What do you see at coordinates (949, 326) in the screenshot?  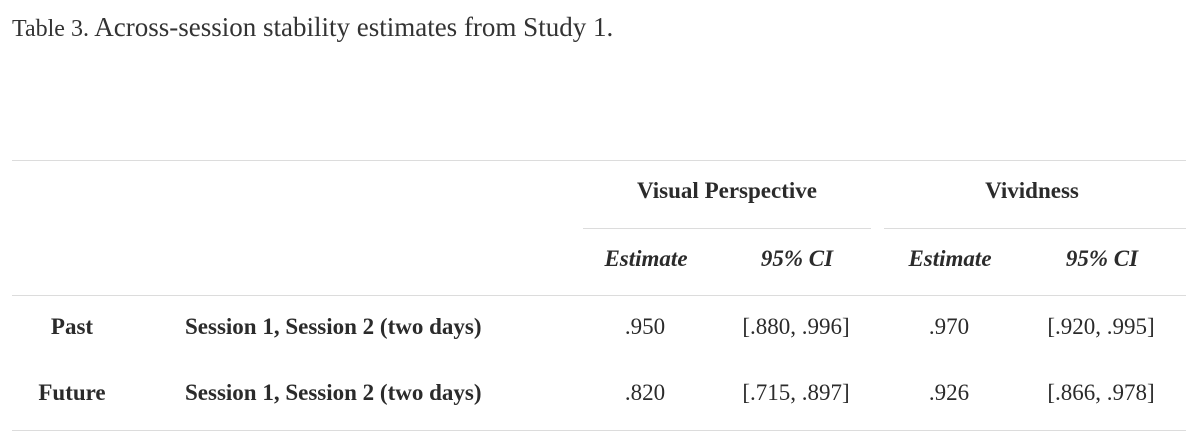 I see `viv-estimate-value: .970` at bounding box center [949, 326].